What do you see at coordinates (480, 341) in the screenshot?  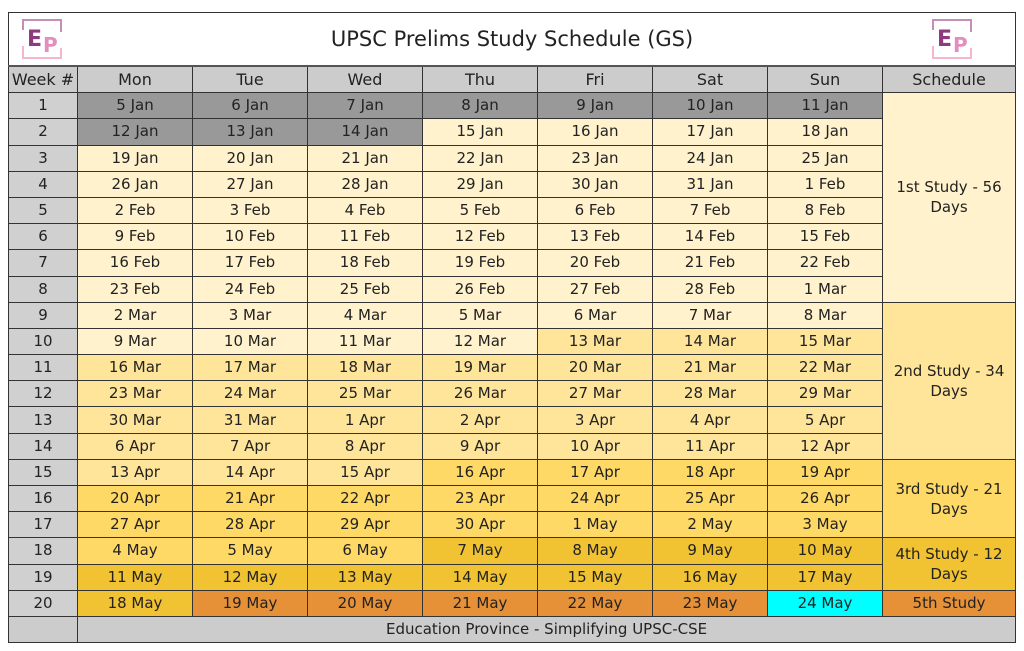 I see `date-cell: 12 Mar` at bounding box center [480, 341].